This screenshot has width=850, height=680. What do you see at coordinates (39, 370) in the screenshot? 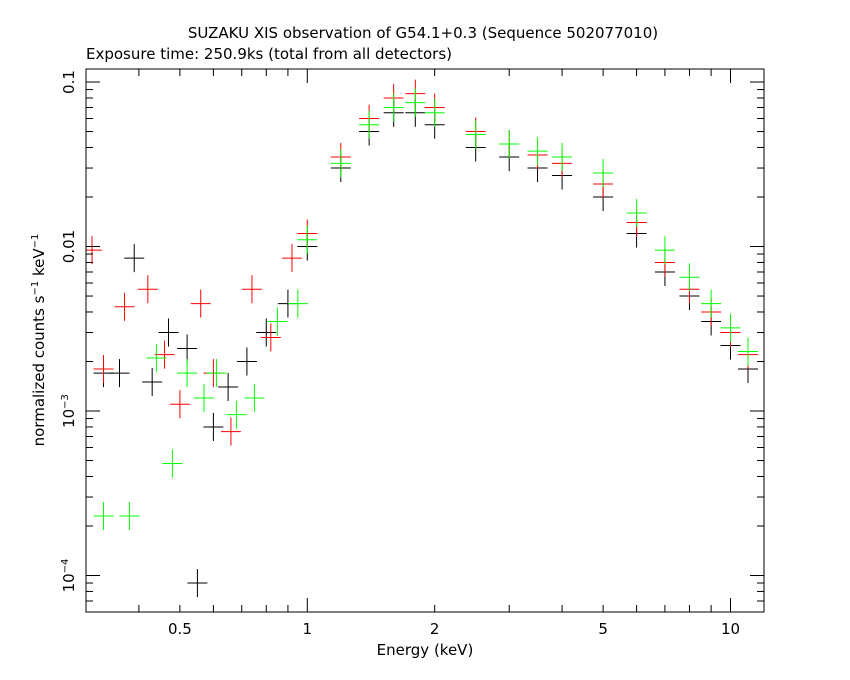
I see `y-axis-label-main: normalized counts s` at bounding box center [39, 370].